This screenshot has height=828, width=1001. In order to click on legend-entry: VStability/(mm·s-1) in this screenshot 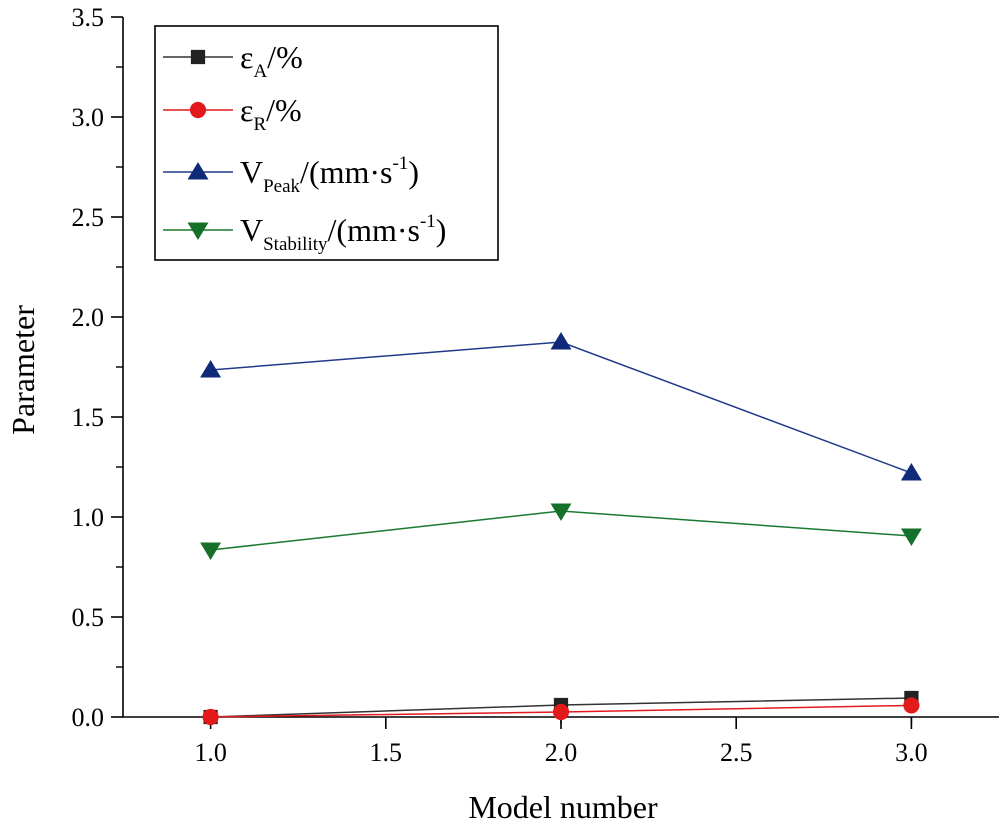, I will do `click(304, 233)`.